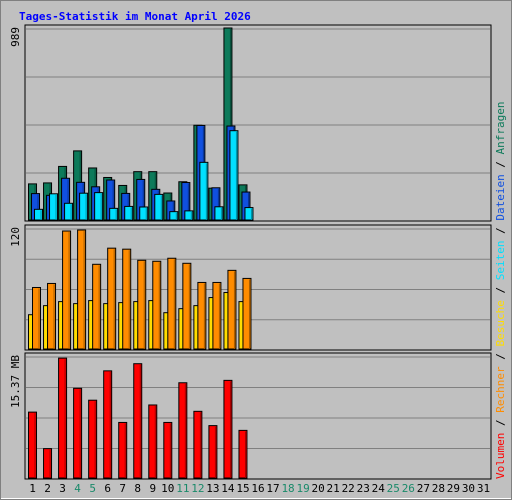 Image resolution: width=512 pixels, height=500 pixels. Describe the element at coordinates (379, 488) in the screenshot. I see `x-tick-label-24: 24` at that location.